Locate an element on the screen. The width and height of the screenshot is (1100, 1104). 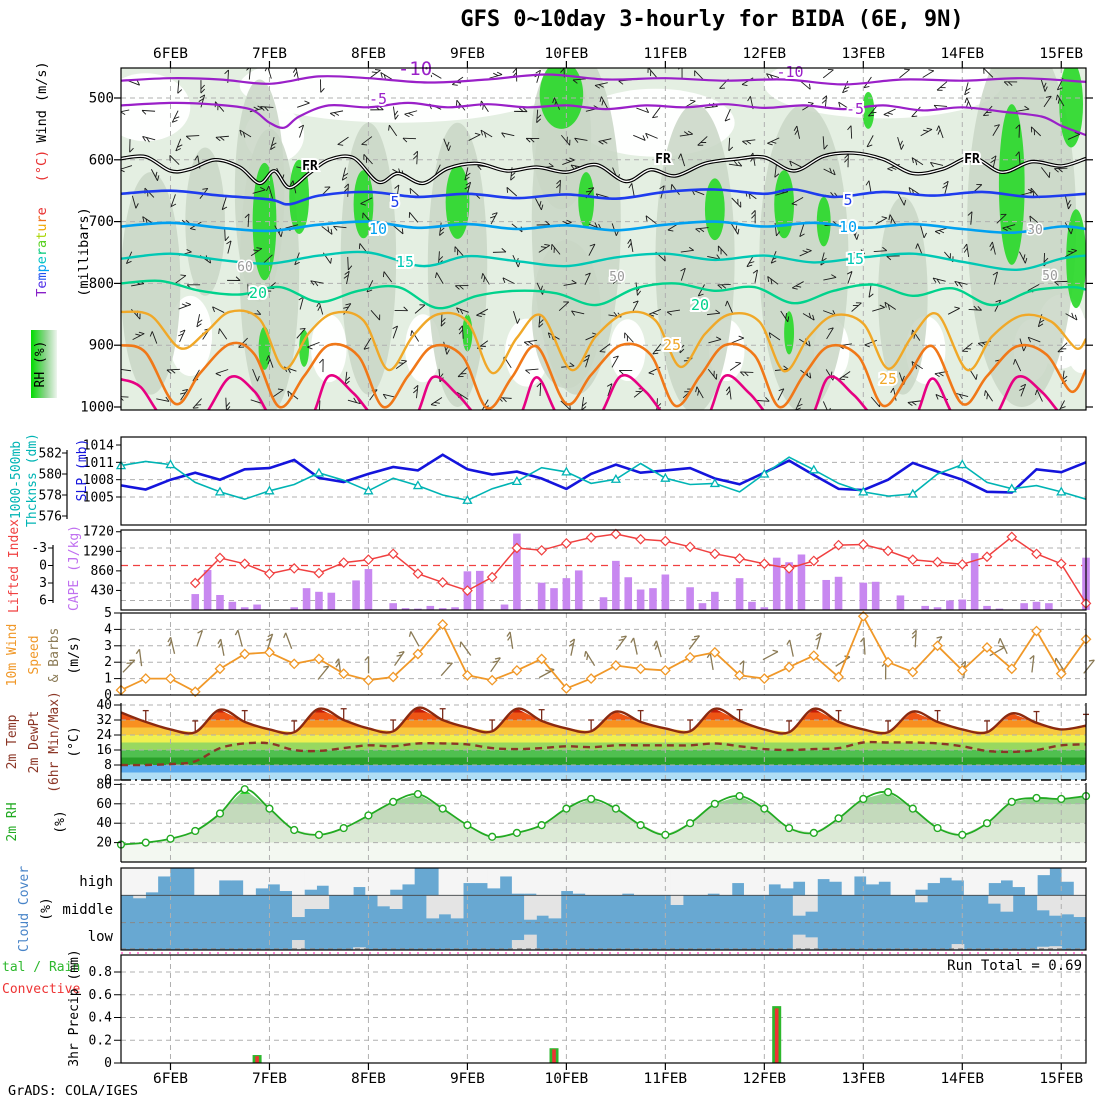
degc-axis-label: (°C) is located at coordinates (42, 166).